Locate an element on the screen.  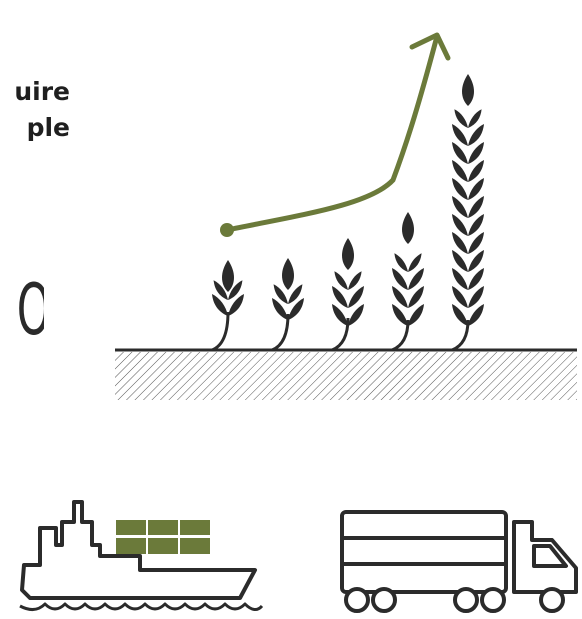
headline-line-2: ple is located at coordinates (48, 127).